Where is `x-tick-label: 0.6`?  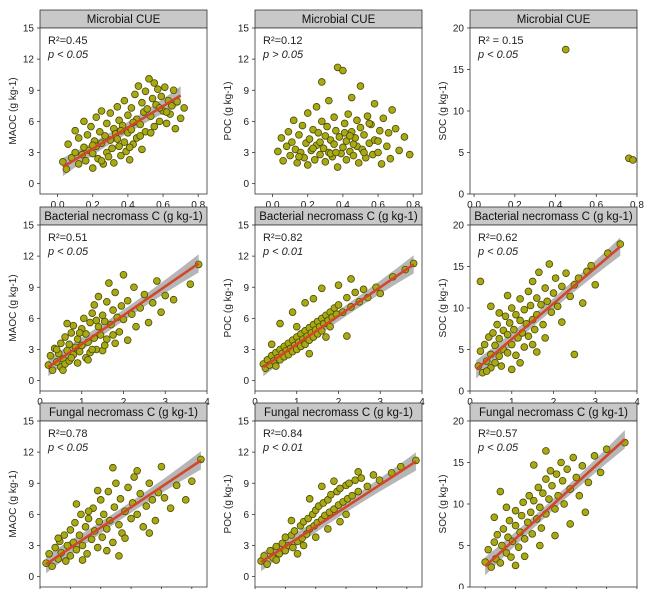 x-tick-label: 0.6 is located at coordinates (596, 205).